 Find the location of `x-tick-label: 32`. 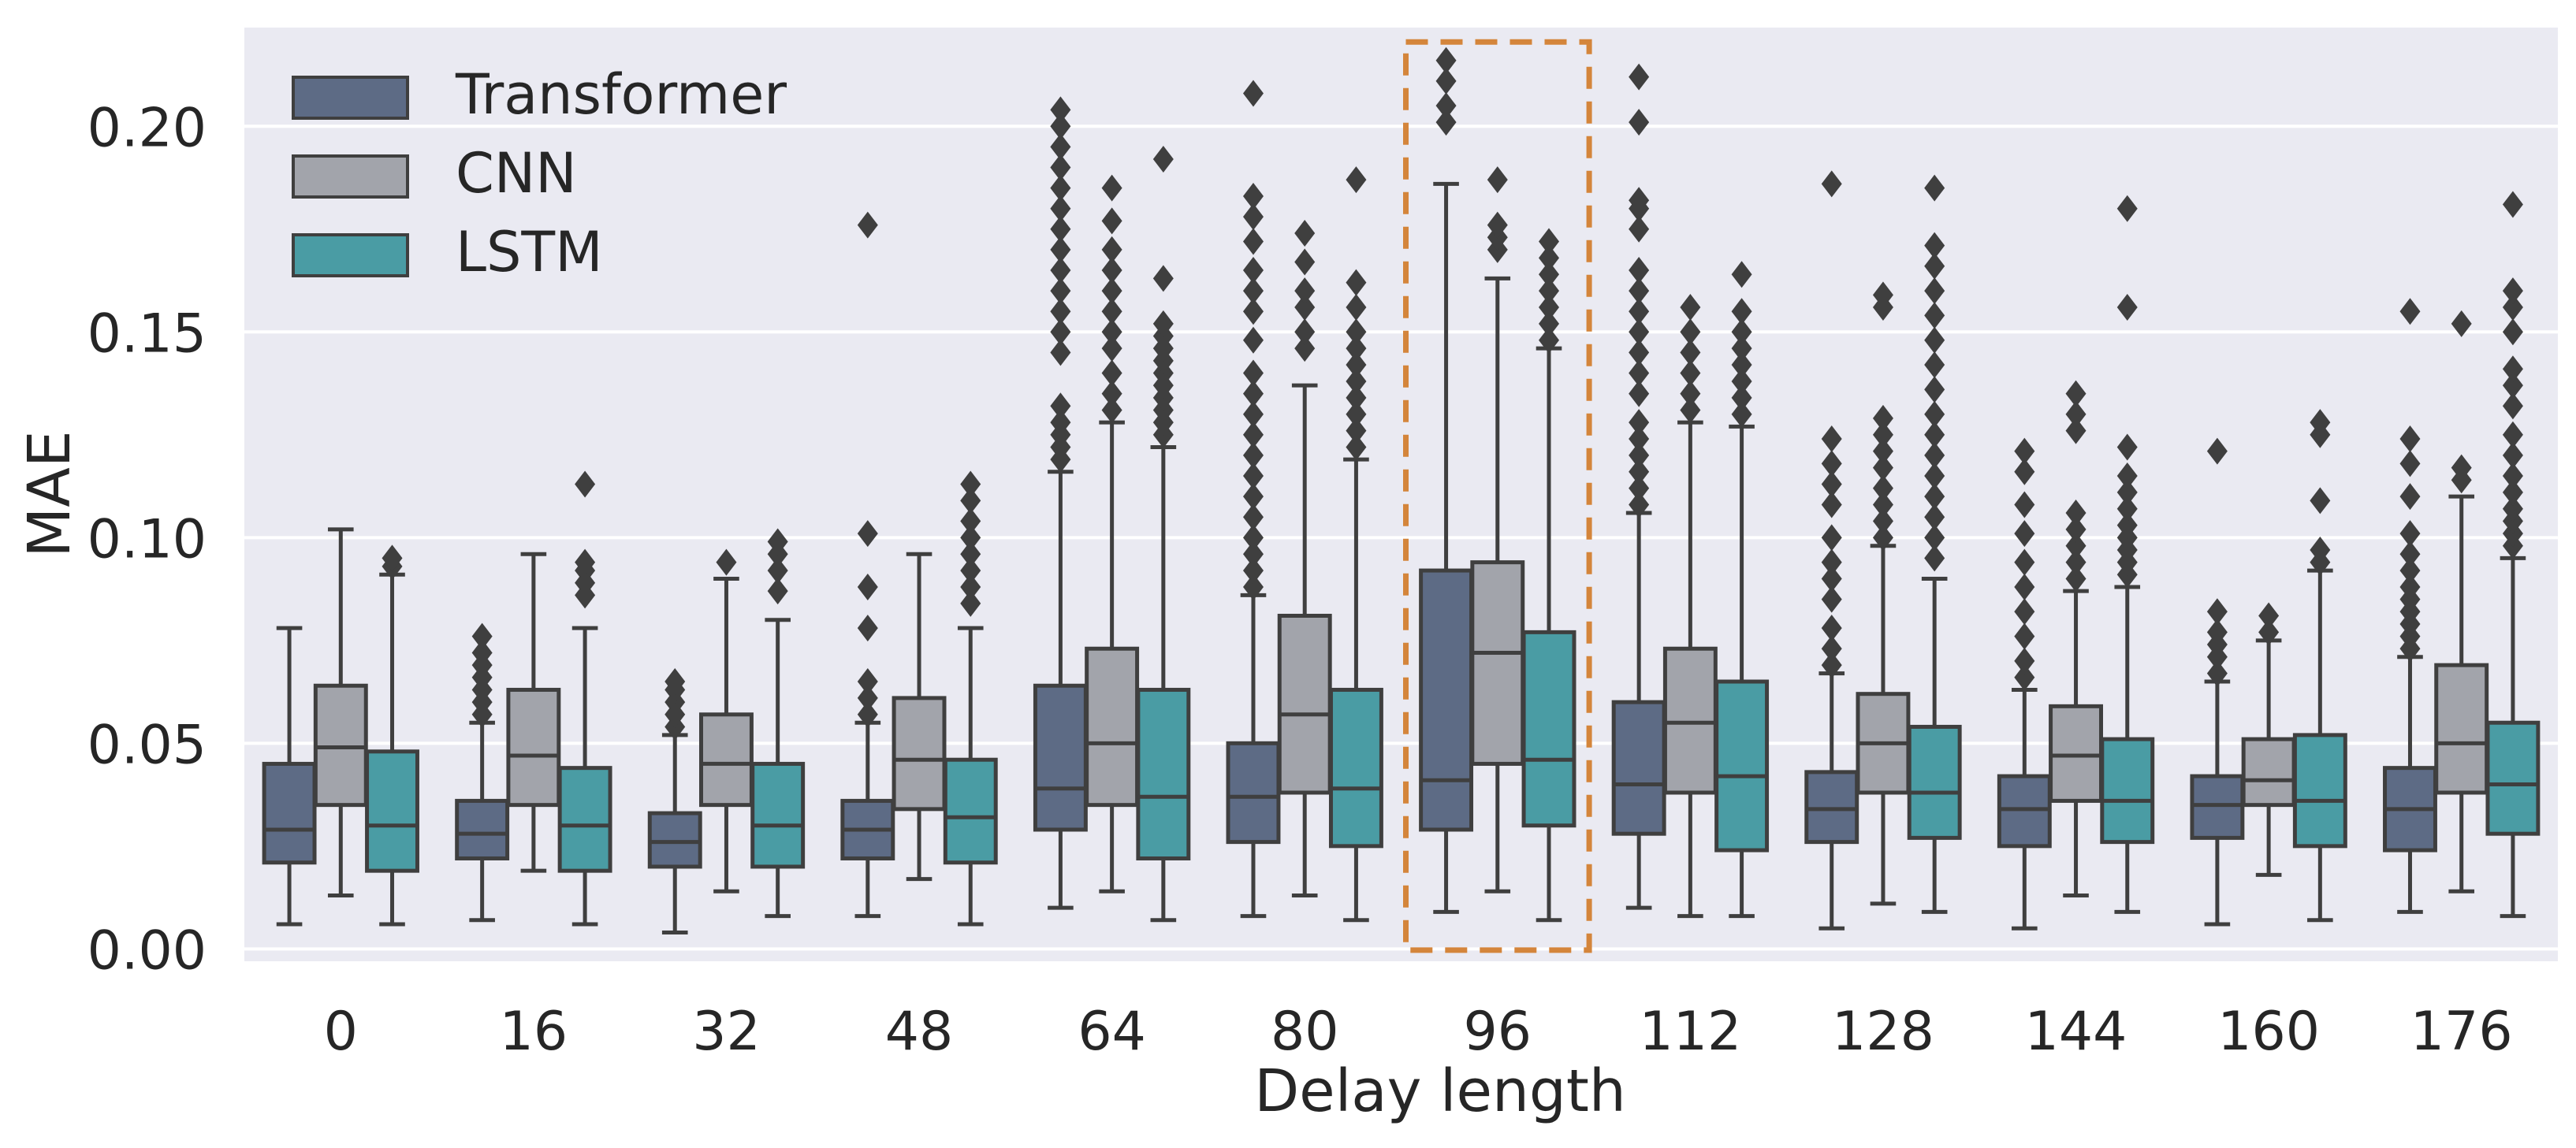

x-tick-label: 32 is located at coordinates (726, 1032).